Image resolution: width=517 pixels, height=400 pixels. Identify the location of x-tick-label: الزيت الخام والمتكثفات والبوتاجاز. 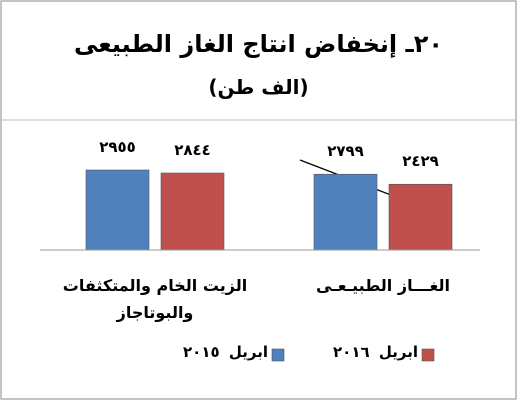
(155, 299).